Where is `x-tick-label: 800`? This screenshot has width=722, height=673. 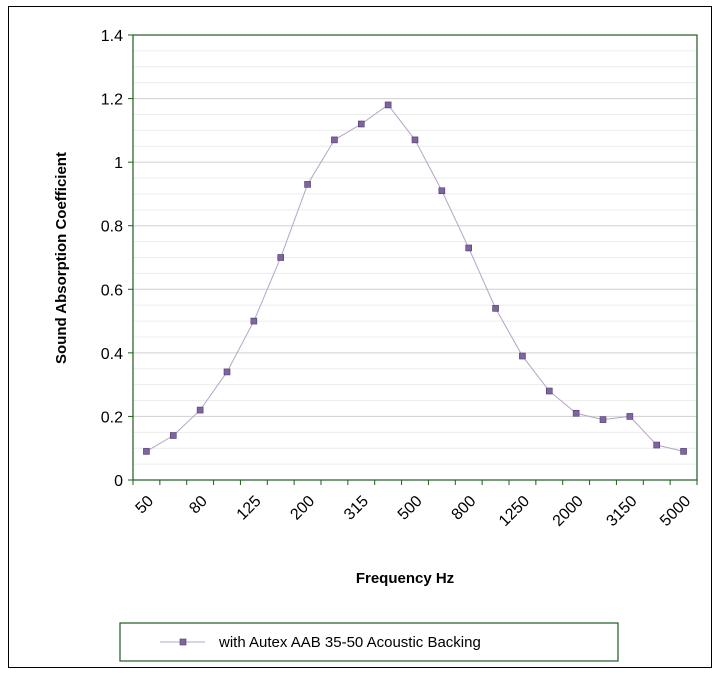 x-tick-label: 800 is located at coordinates (464, 508).